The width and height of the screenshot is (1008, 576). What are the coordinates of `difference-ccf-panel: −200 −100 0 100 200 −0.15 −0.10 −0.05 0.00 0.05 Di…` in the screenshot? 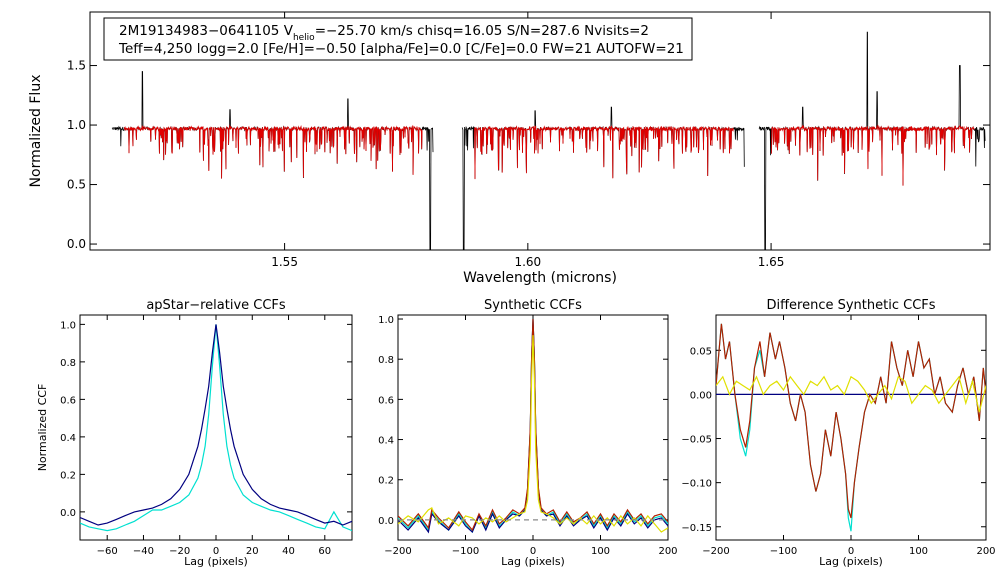 It's located at (838, 433).